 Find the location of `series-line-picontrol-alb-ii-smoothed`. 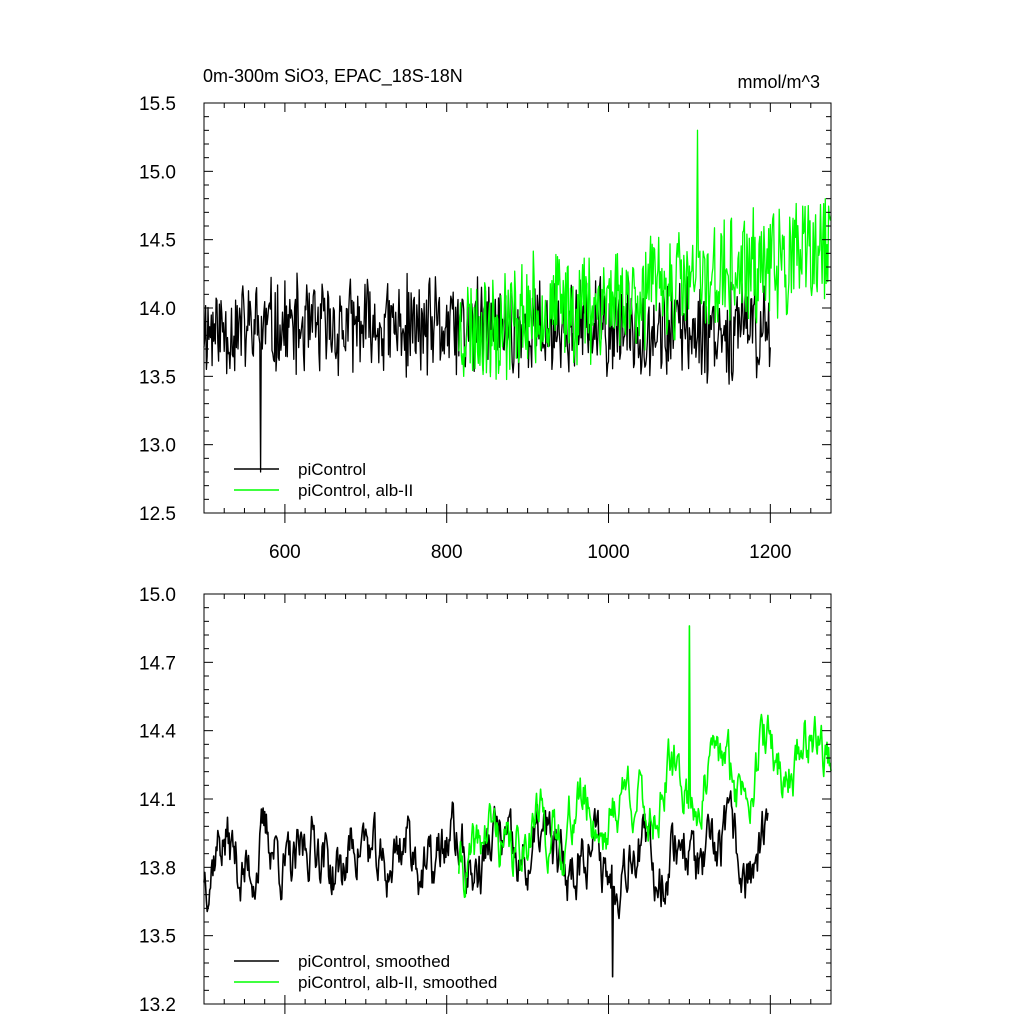

series-line-picontrol-alb-ii-smoothed is located at coordinates (645, 762).